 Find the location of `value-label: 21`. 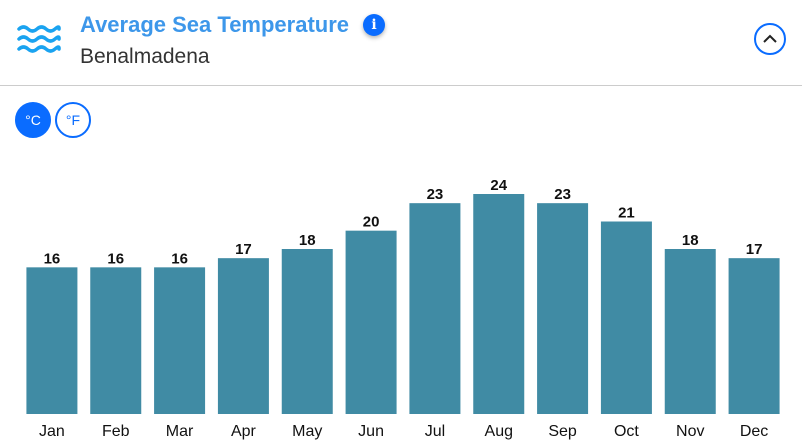

value-label: 21 is located at coordinates (626, 213).